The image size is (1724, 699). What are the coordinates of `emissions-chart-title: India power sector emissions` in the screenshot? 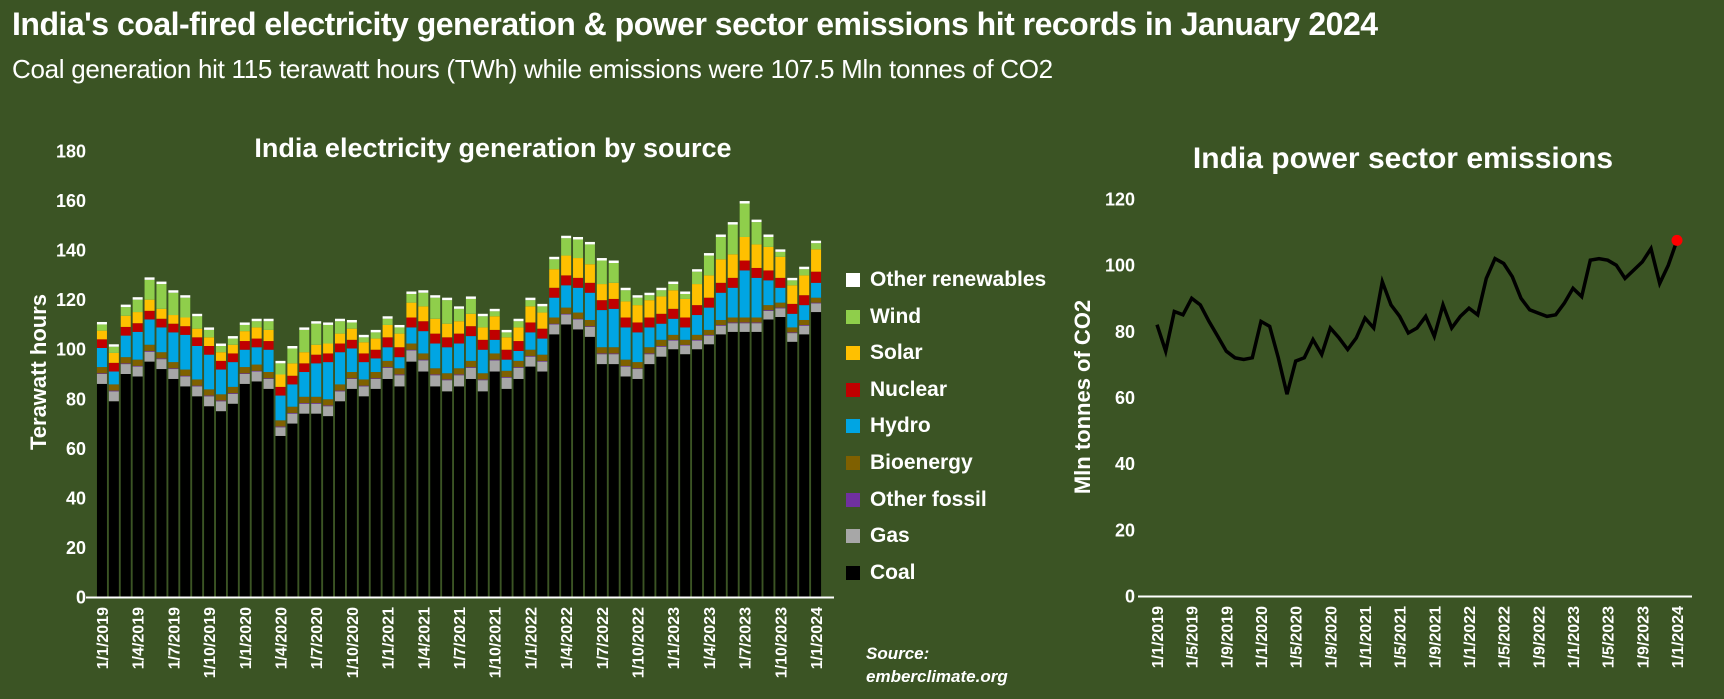 It's located at (1403, 158).